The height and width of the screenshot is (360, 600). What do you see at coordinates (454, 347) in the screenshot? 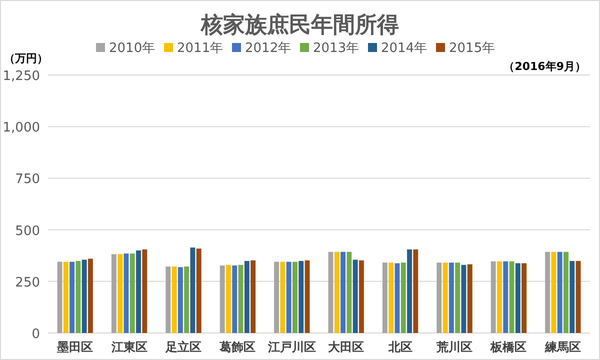
I see `x-tick-label: 荒川区` at bounding box center [454, 347].